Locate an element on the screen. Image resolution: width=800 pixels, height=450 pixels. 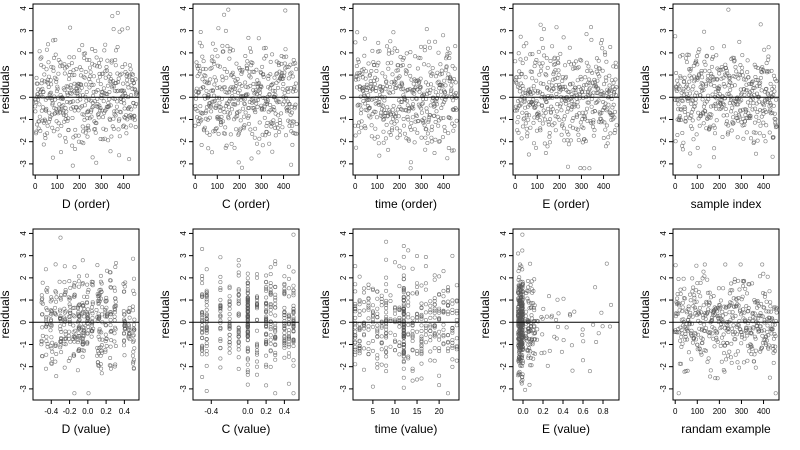
y-tick-label: -2 is located at coordinates (503, 367).